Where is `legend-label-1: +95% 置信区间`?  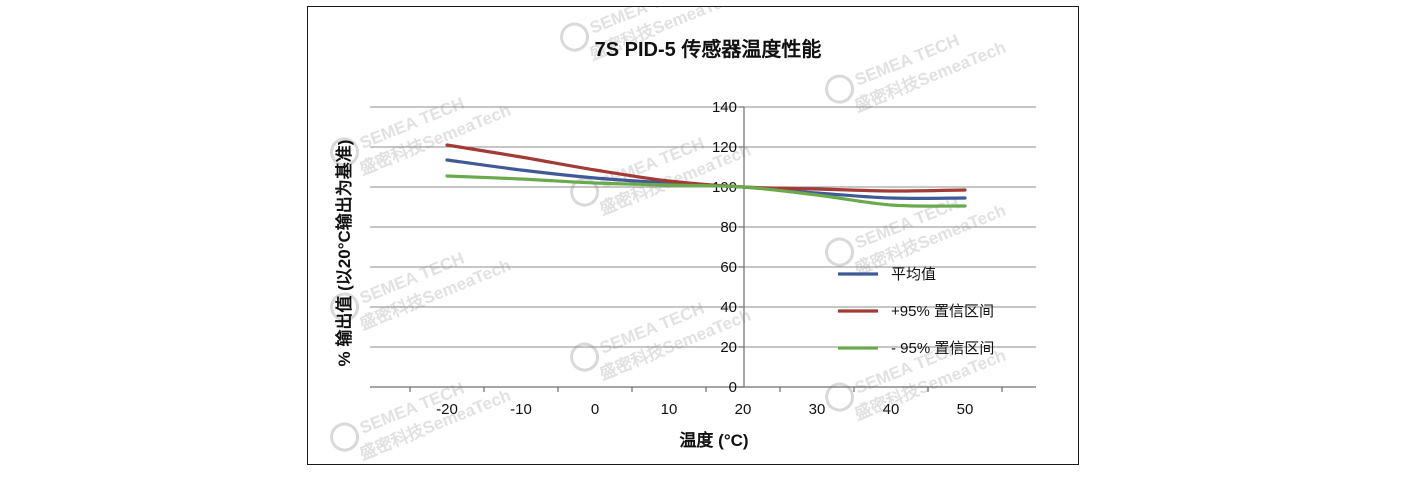 legend-label-1: +95% 置信区间 is located at coordinates (942, 311).